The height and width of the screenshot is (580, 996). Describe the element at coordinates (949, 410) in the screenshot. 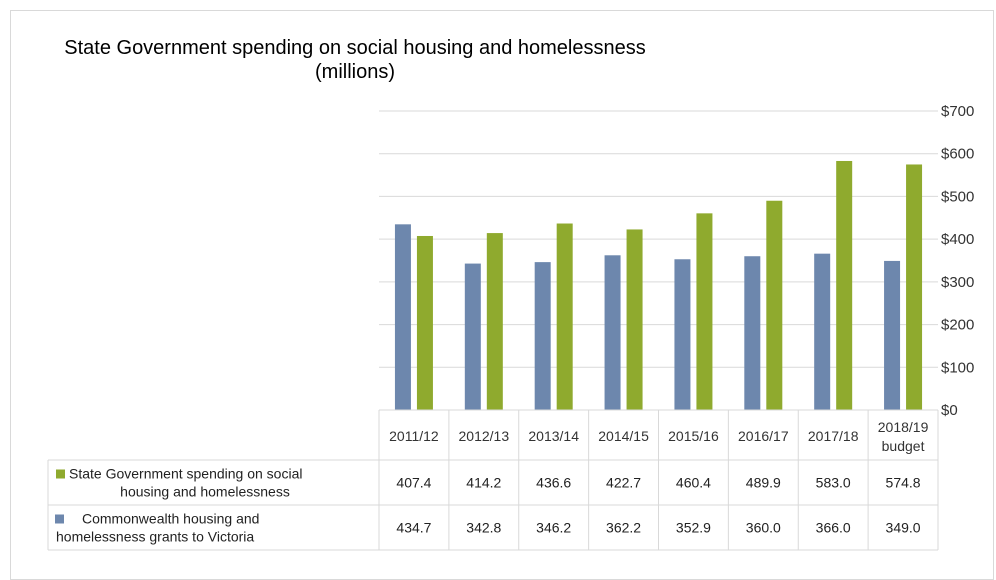

I see `y-tick-label: $0` at that location.